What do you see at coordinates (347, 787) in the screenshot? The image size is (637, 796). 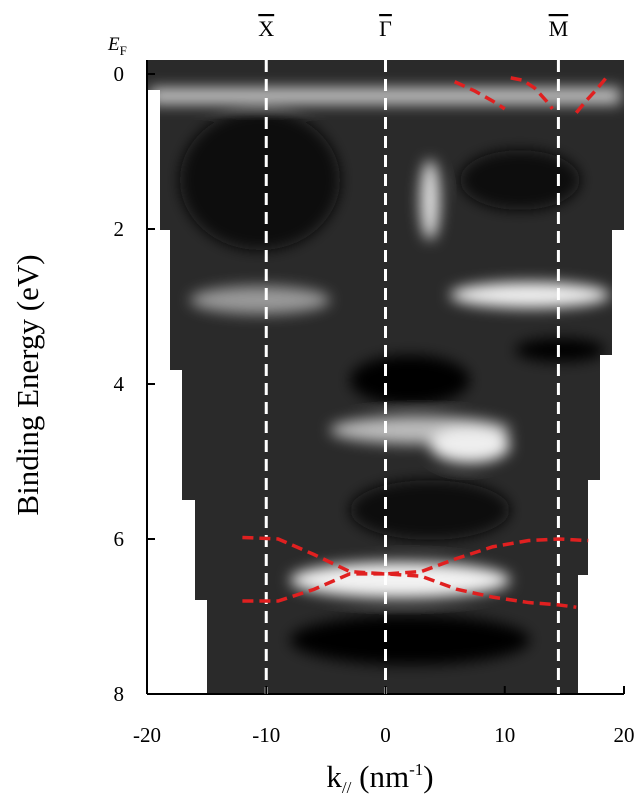 I see `x-label-part: //` at bounding box center [347, 787].